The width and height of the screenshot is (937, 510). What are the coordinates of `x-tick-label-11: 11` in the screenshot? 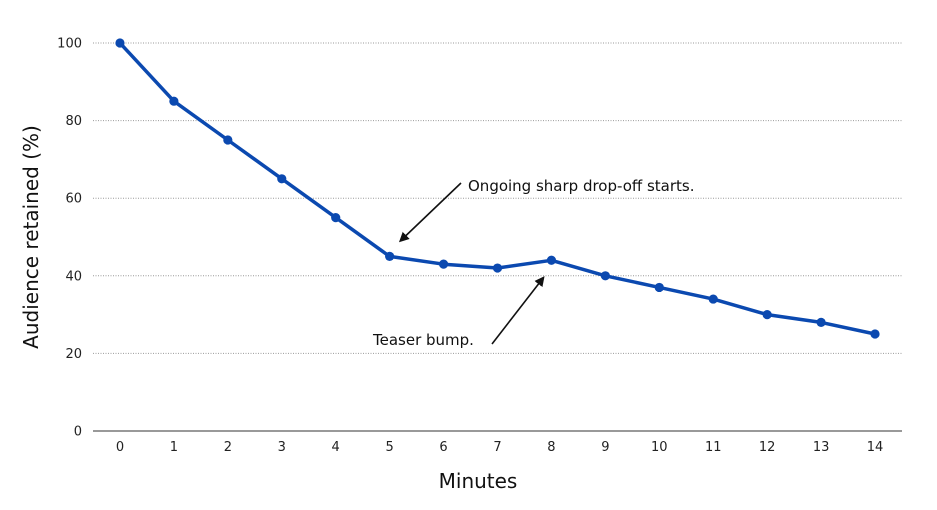 It's located at (713, 447).